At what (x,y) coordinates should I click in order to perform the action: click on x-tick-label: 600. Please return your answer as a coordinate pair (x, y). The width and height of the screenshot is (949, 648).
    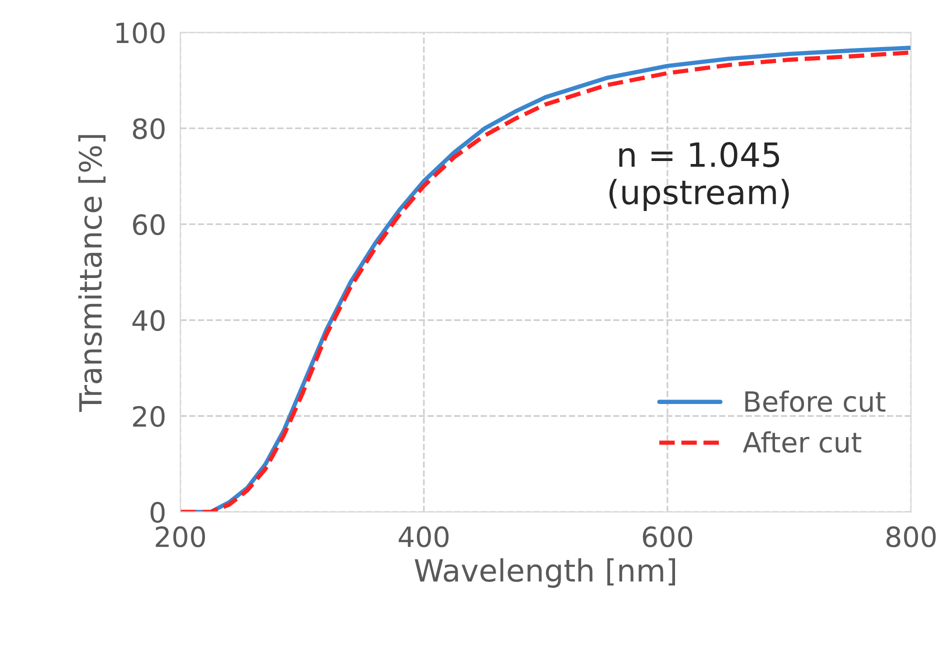
    Looking at the image, I should click on (667, 537).